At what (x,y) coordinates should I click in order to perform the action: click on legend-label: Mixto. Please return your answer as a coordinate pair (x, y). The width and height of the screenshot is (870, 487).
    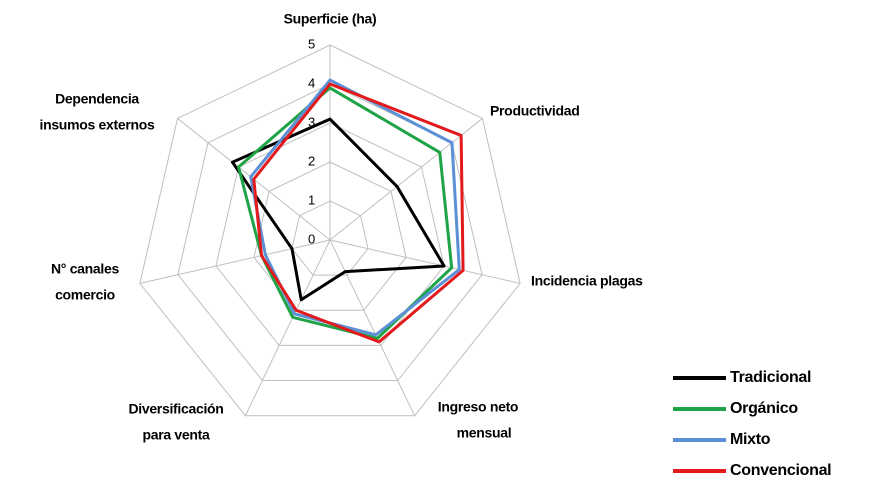
    Looking at the image, I should click on (750, 439).